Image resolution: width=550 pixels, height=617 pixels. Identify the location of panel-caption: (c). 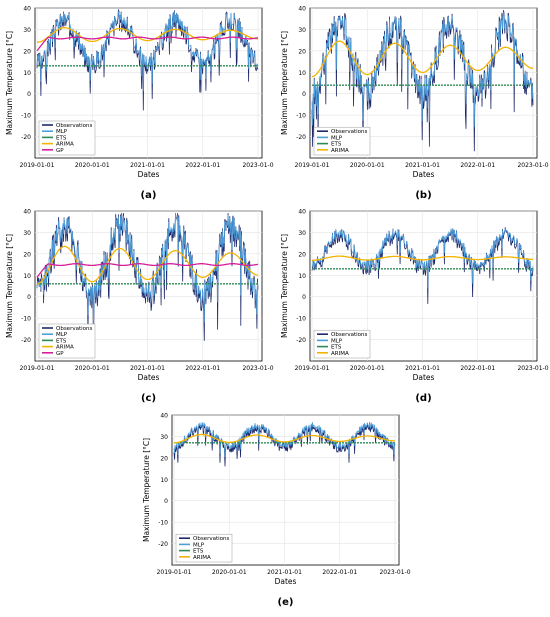
(148, 398).